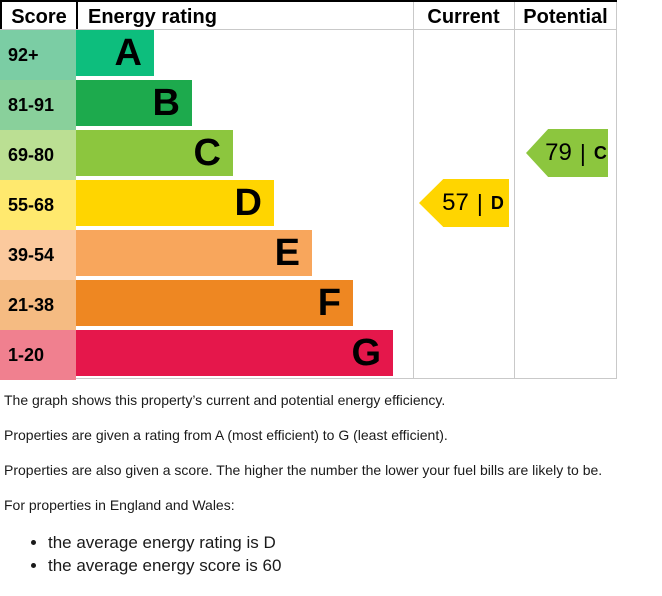 Image resolution: width=662 pixels, height=596 pixels. Describe the element at coordinates (308, 1) in the screenshot. I see `table-top-border` at that location.